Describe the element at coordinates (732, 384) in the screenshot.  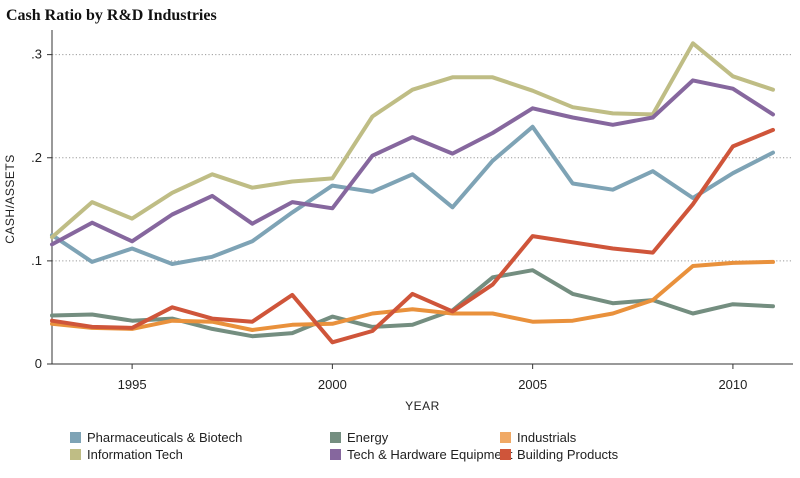
I see `x-tick-label: 2010` at that location.